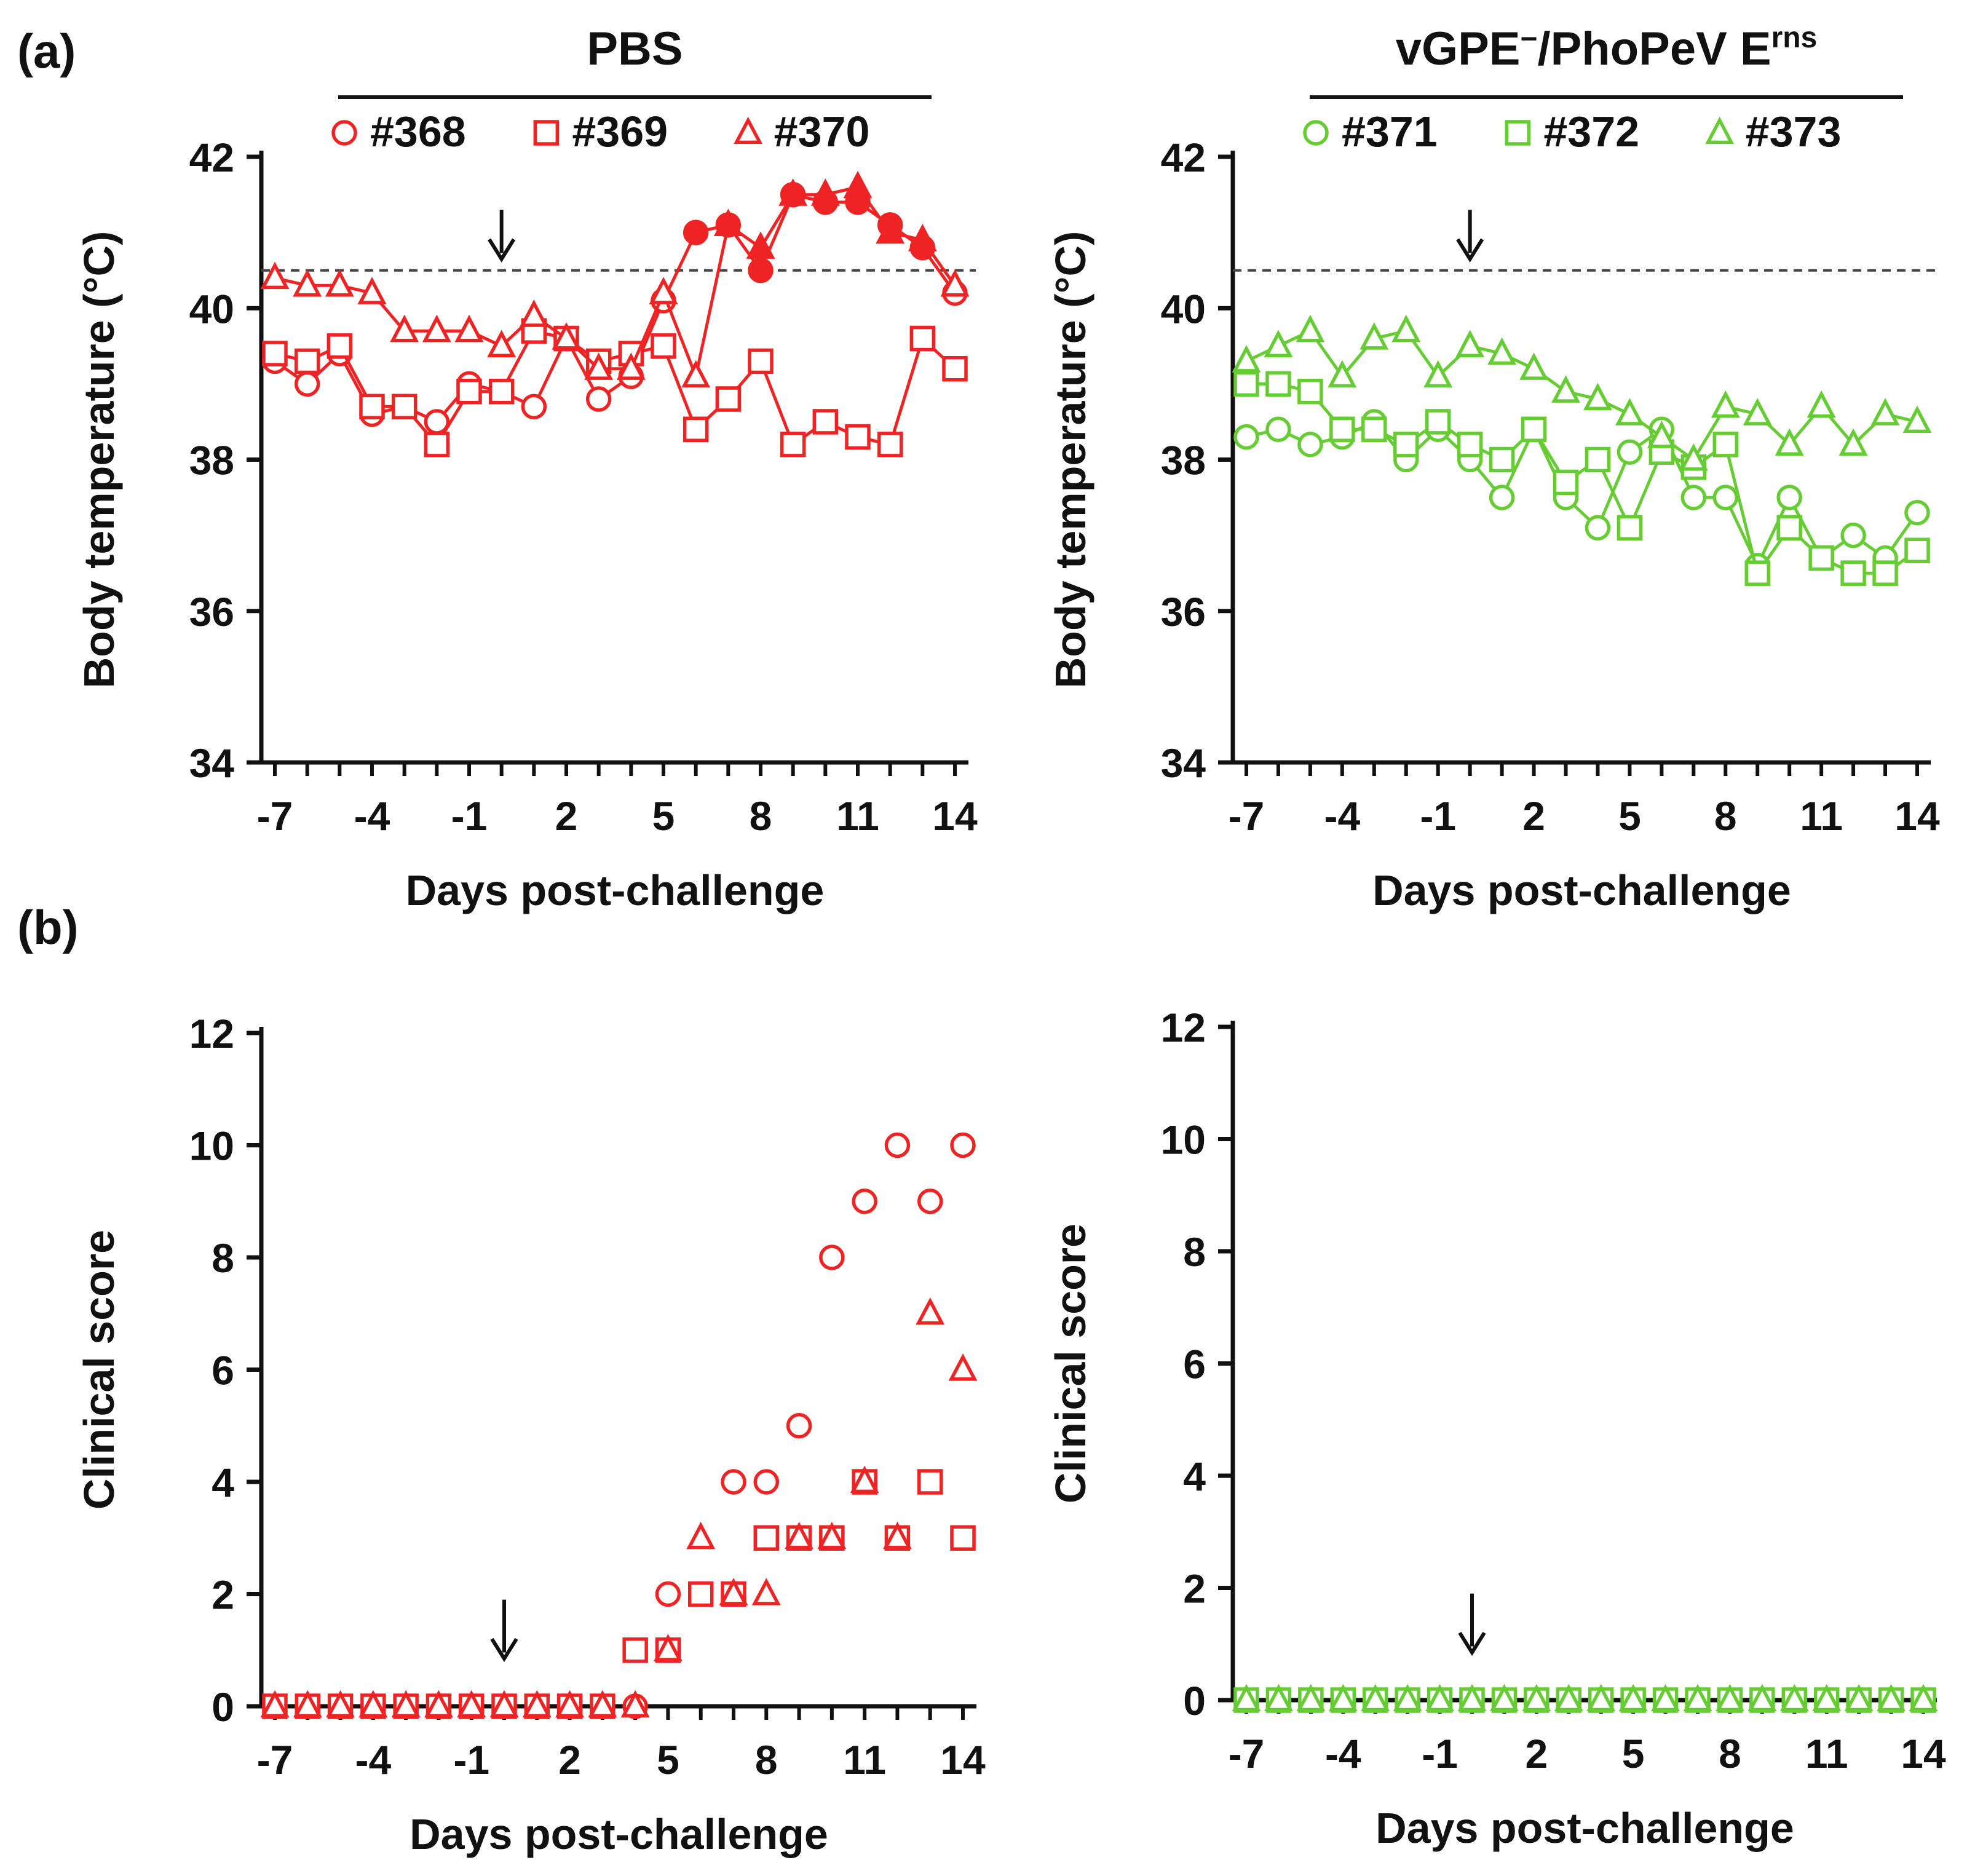 This screenshot has height=1876, width=1975. I want to click on legend-marker-triangle, so click(1720, 130).